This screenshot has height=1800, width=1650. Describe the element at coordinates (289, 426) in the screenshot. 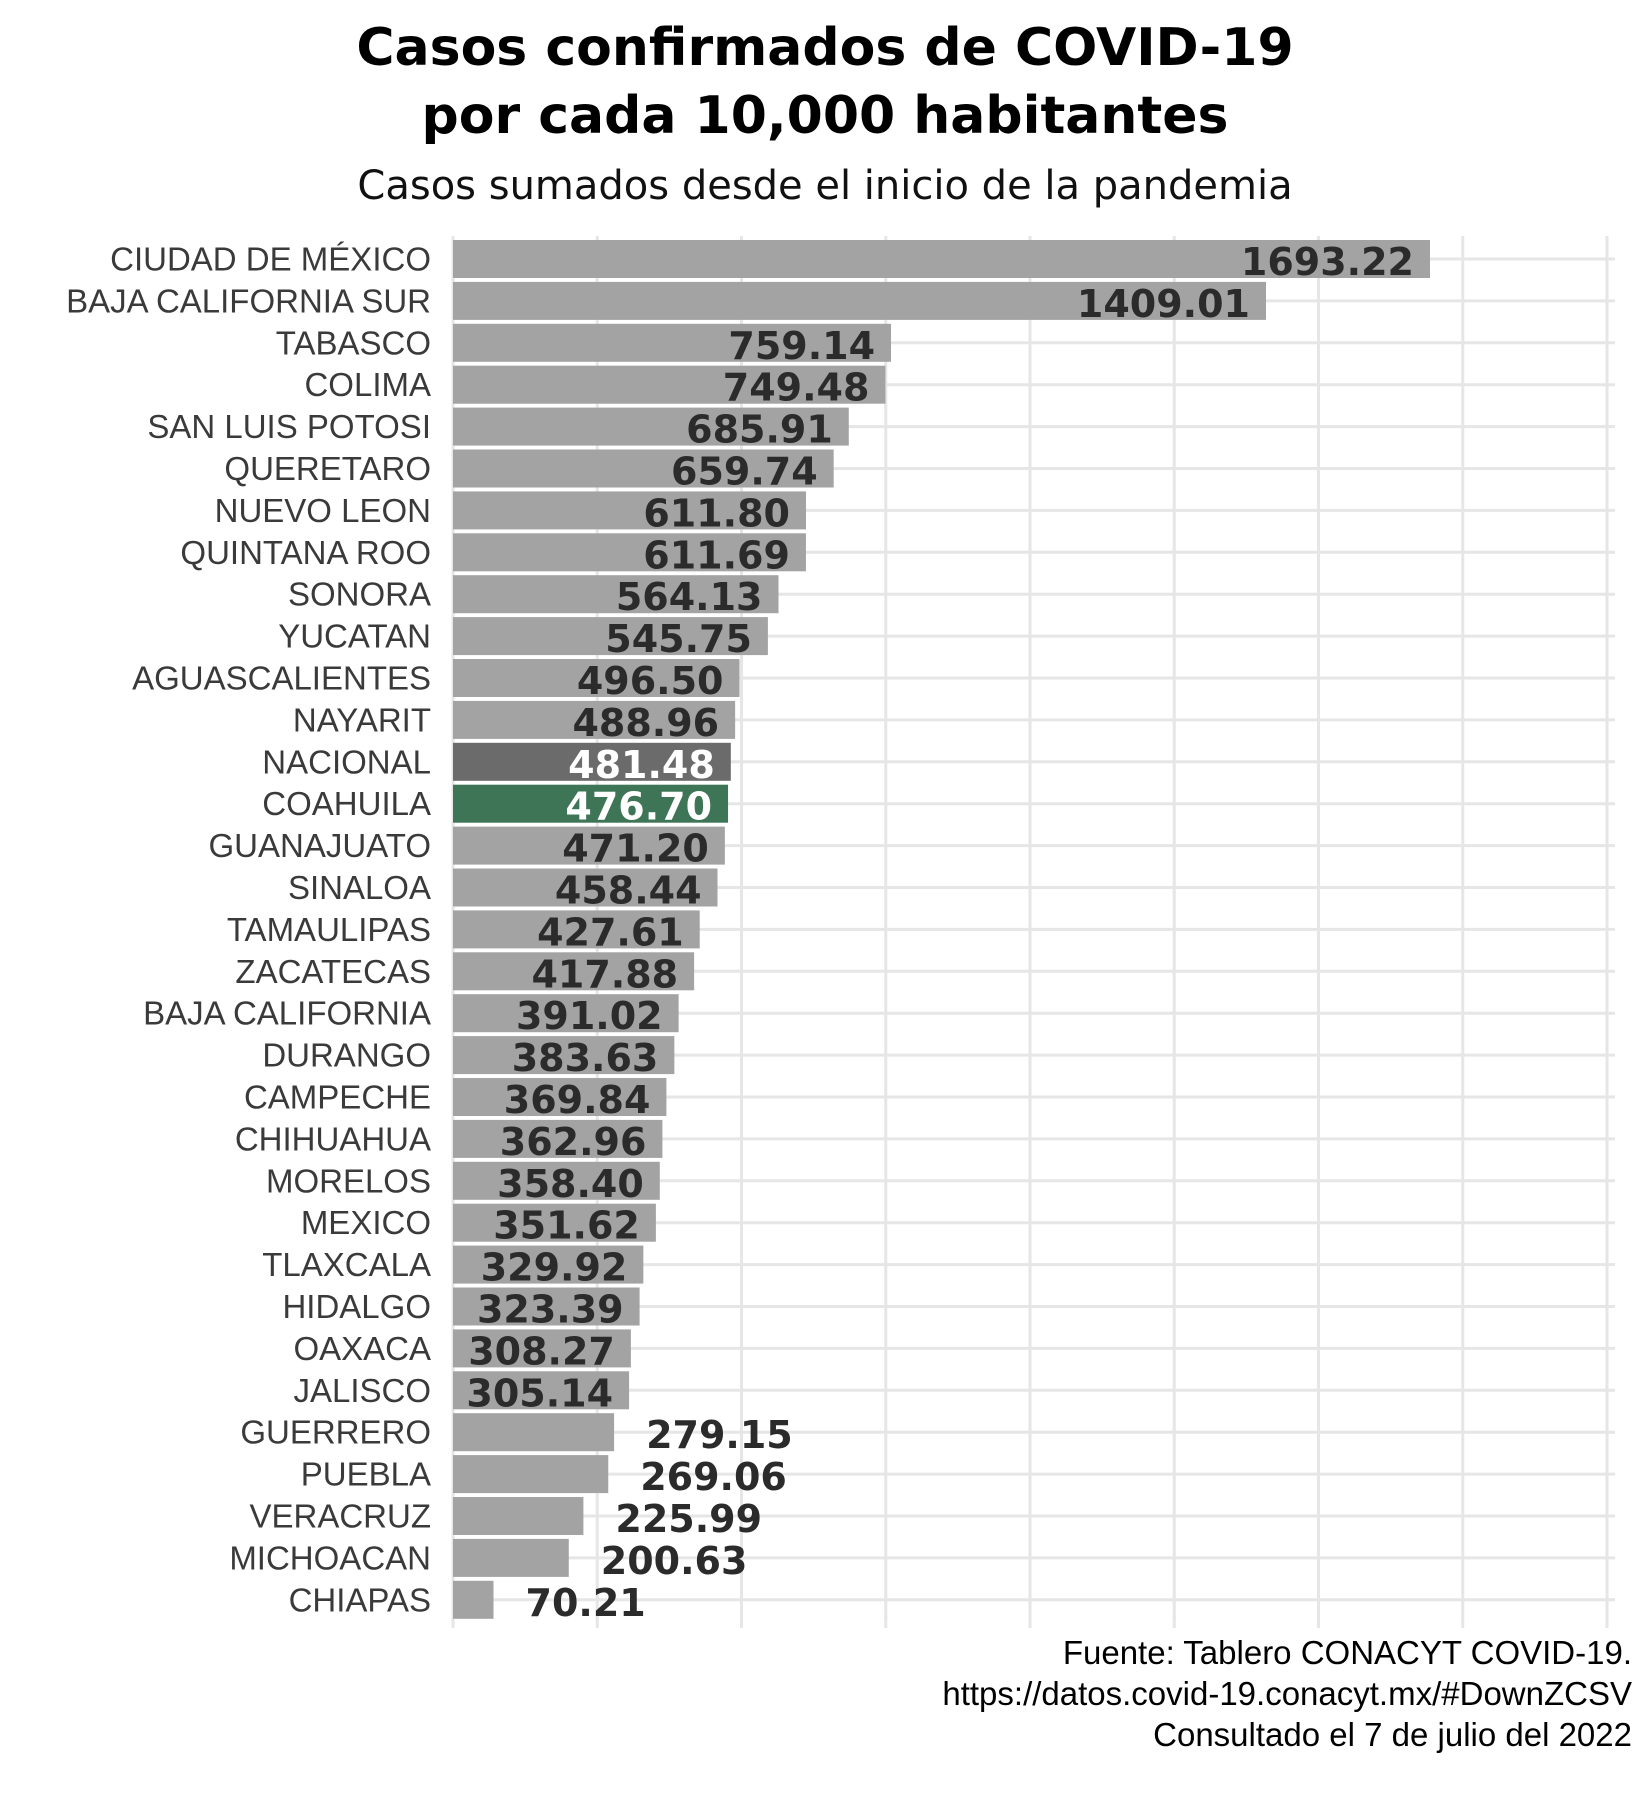

I see `category-label: SAN LUIS POTOSI` at that location.